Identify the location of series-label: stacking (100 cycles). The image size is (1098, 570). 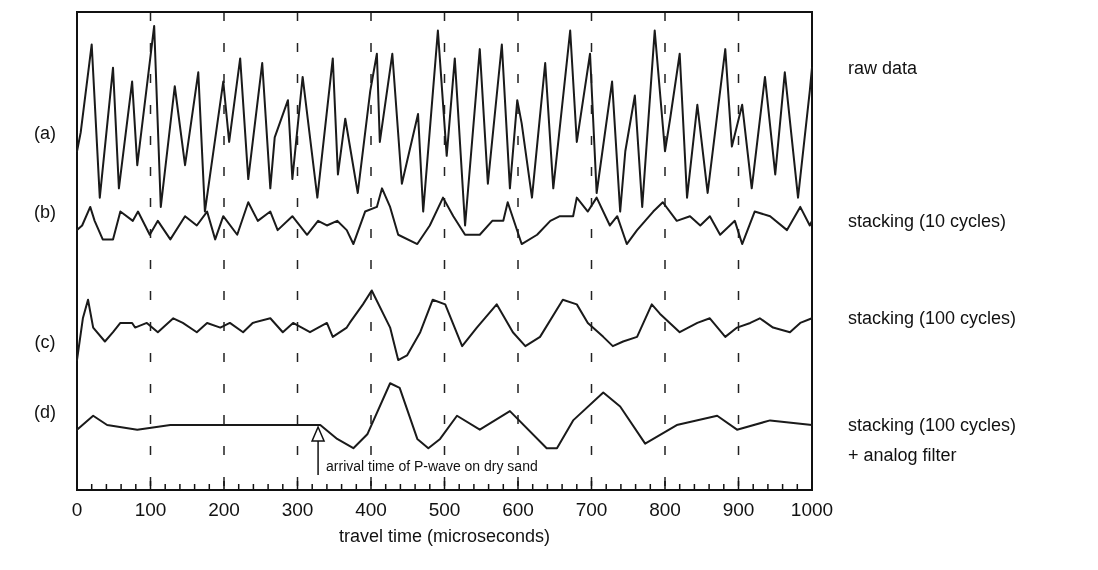
(932, 318).